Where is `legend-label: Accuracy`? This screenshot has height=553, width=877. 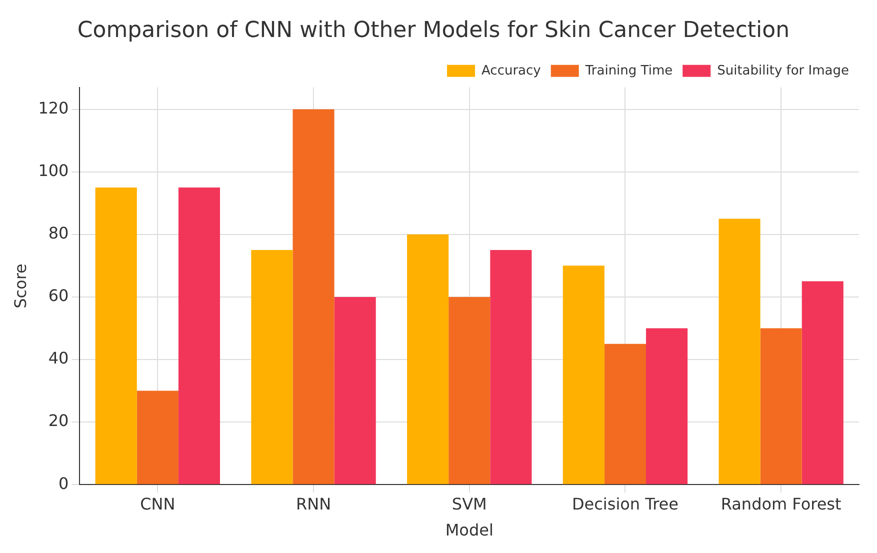
legend-label: Accuracy is located at coordinates (512, 70).